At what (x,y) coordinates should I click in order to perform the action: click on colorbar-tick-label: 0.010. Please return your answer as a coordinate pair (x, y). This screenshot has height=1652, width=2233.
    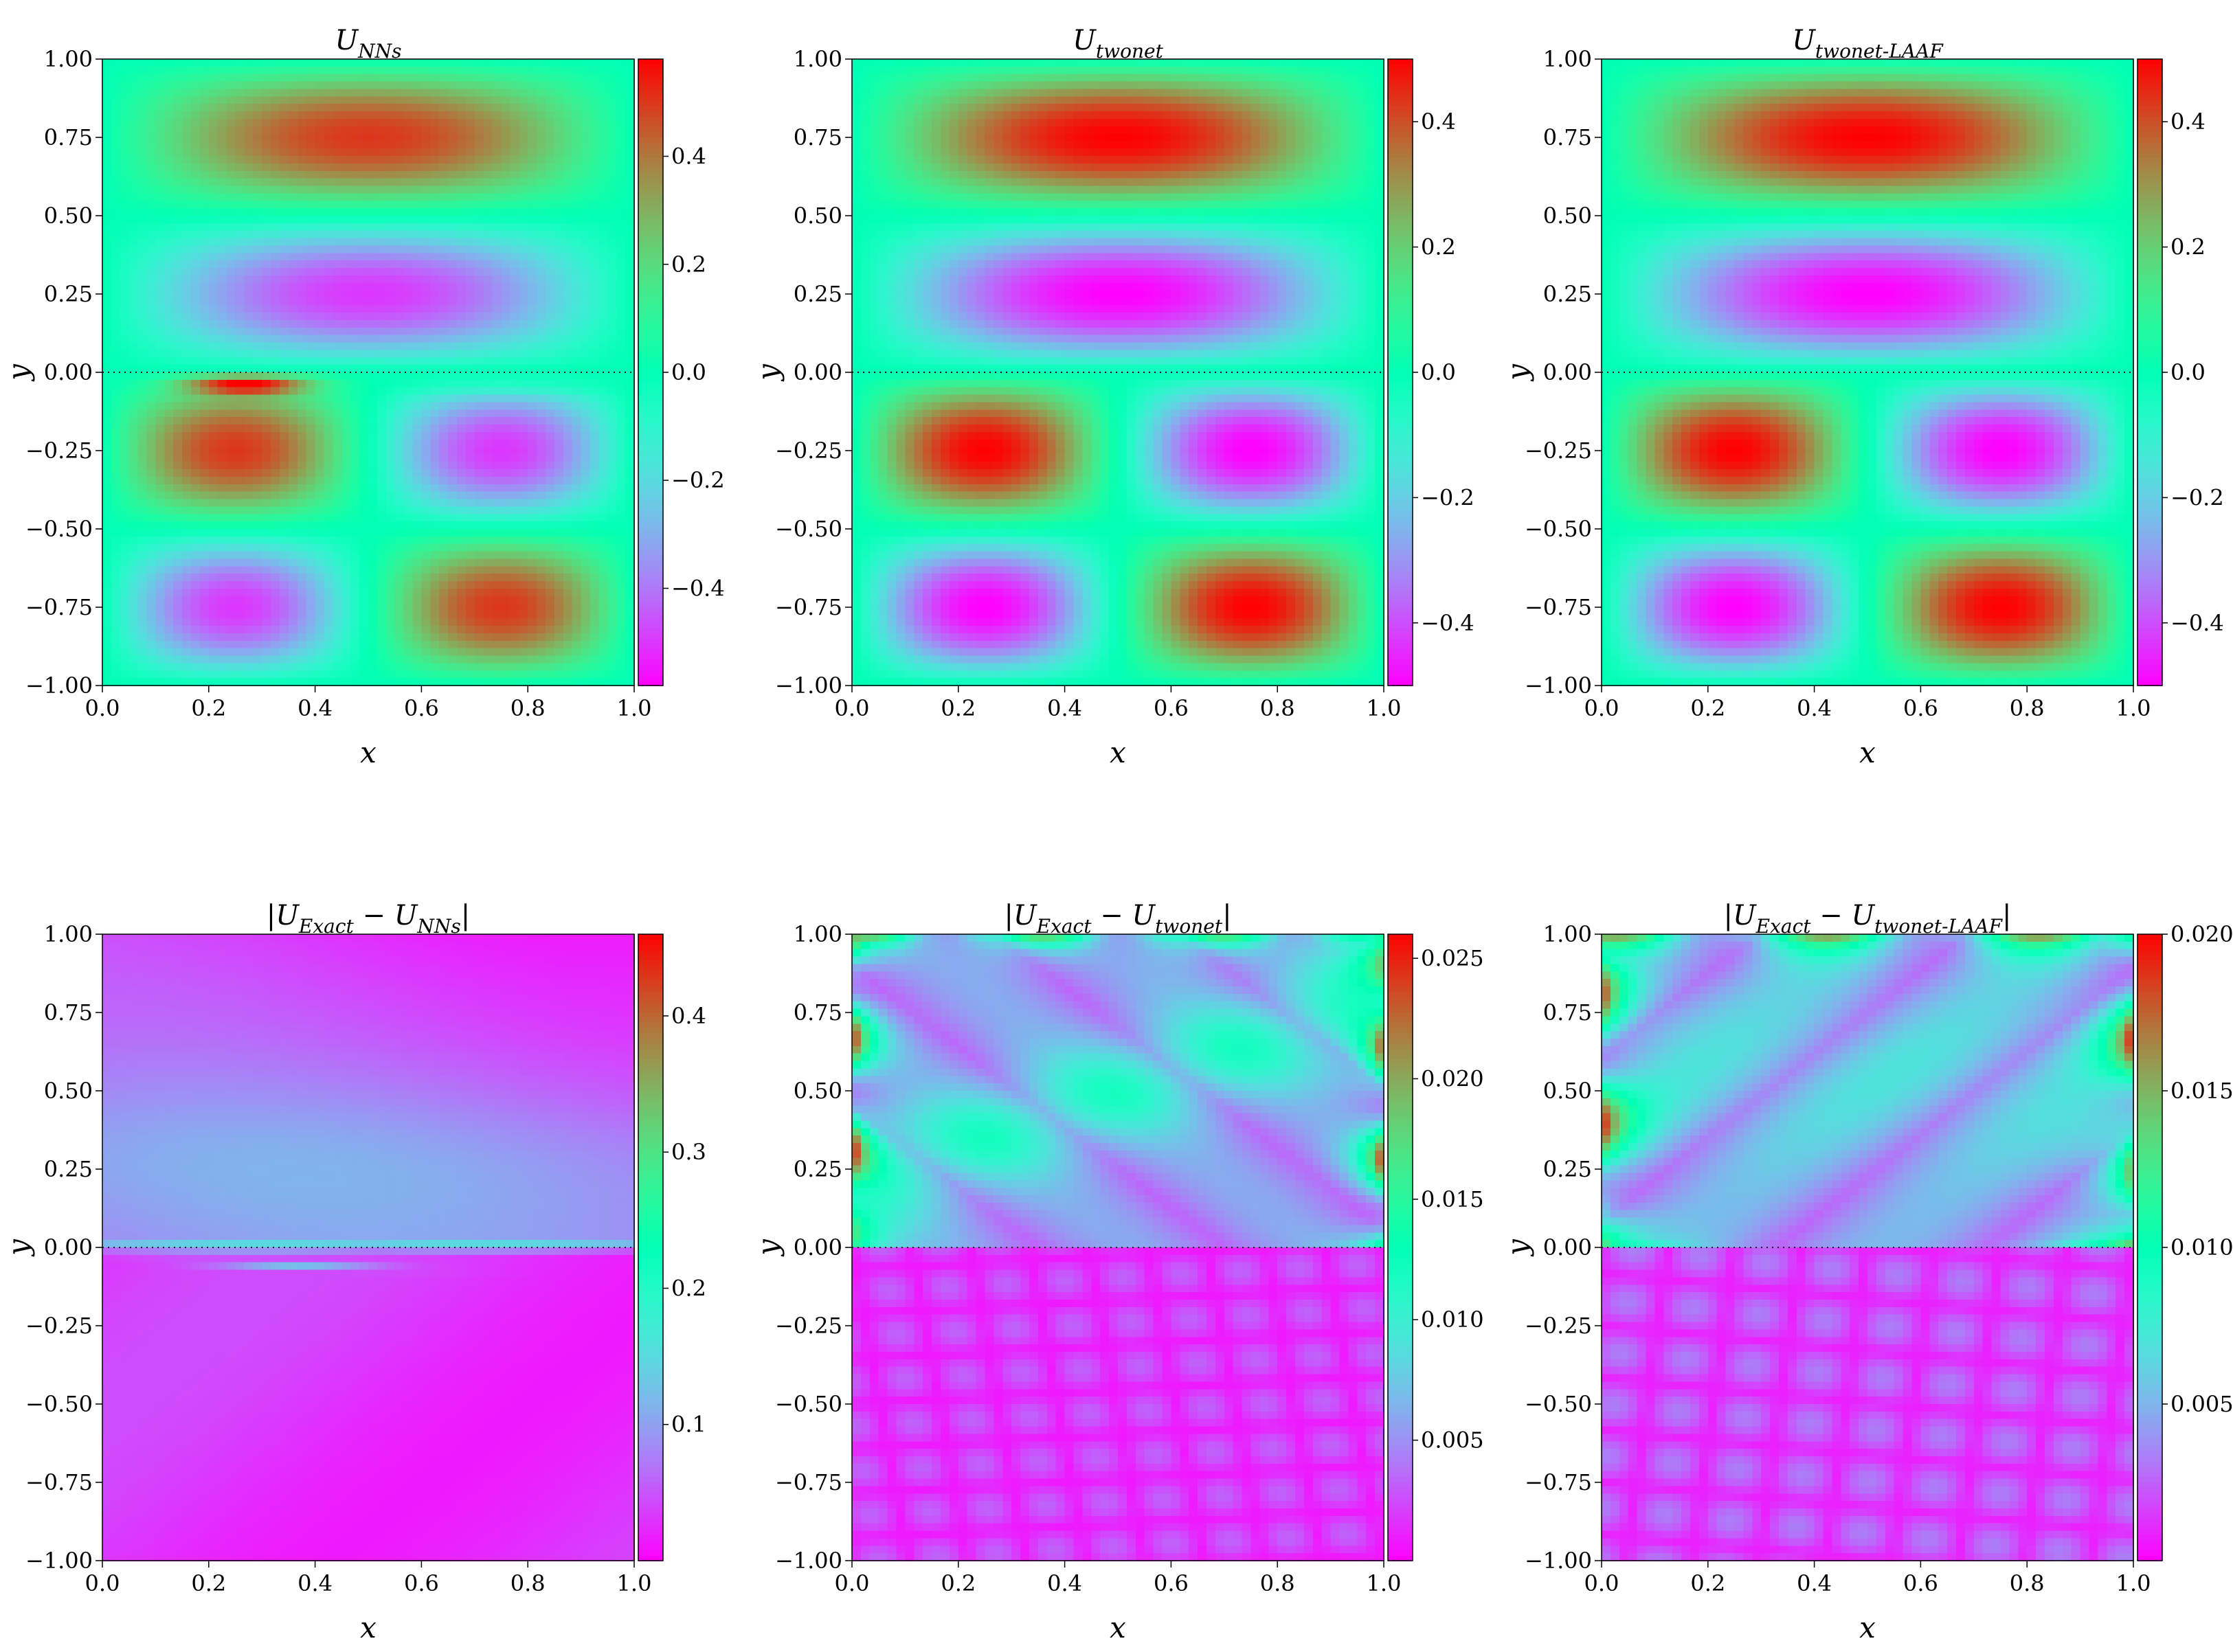
    Looking at the image, I should click on (2201, 1247).